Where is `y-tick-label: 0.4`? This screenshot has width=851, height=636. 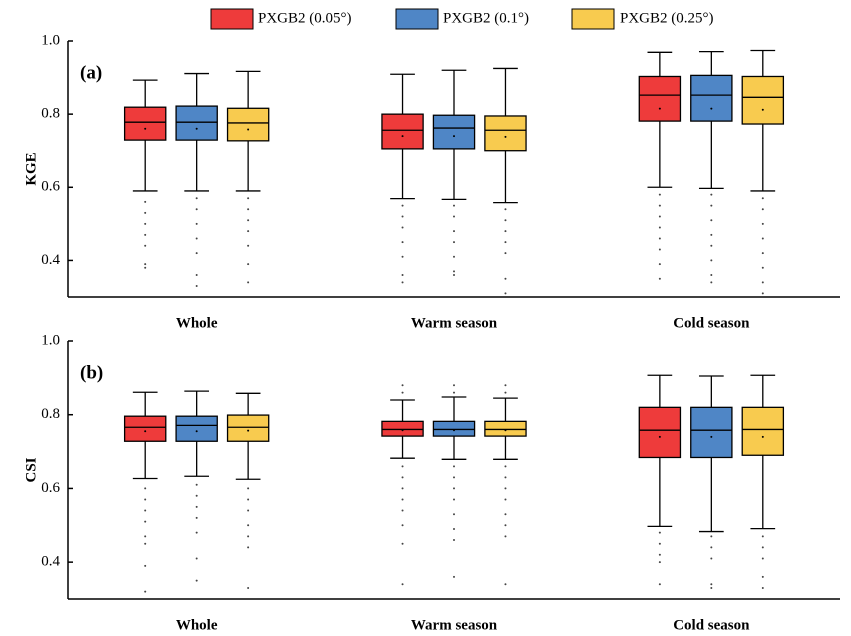
y-tick-label: 0.4 is located at coordinates (50, 260).